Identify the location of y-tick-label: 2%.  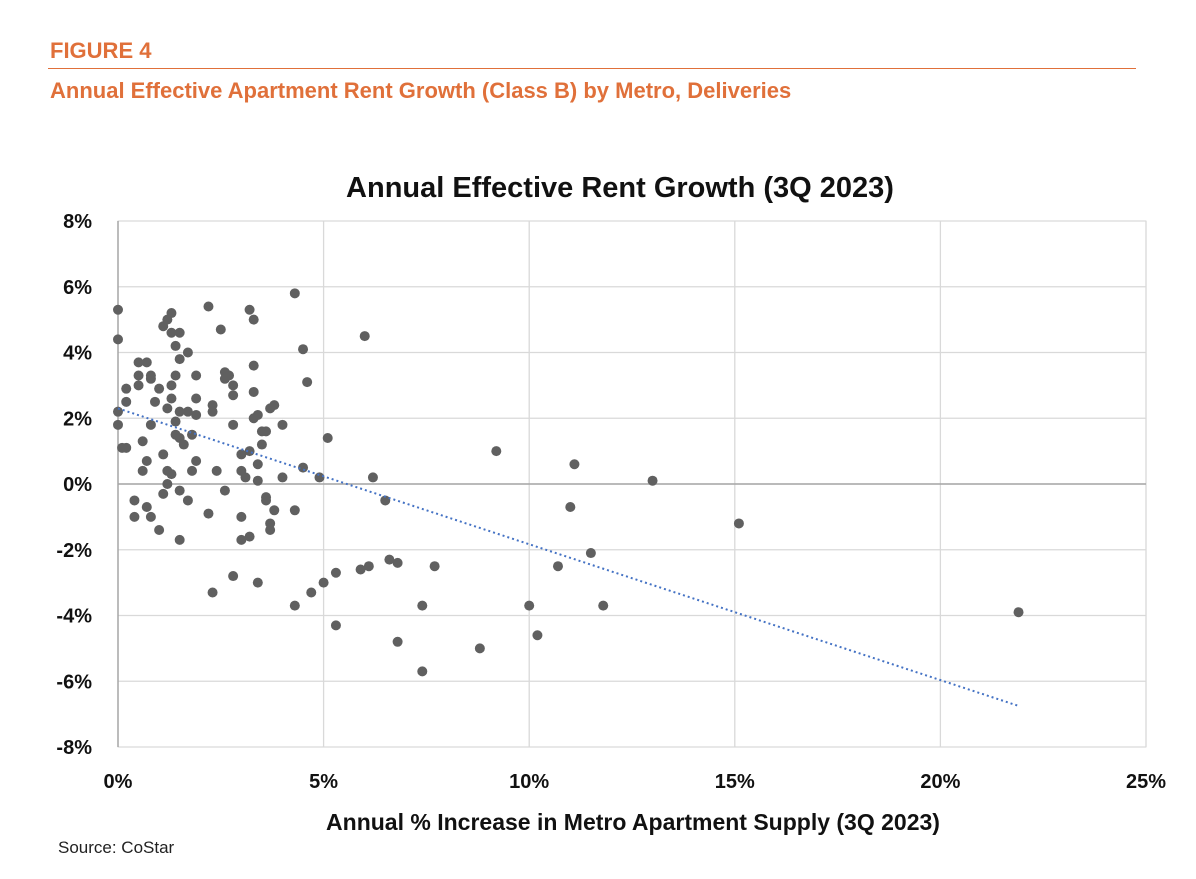
(77, 419).